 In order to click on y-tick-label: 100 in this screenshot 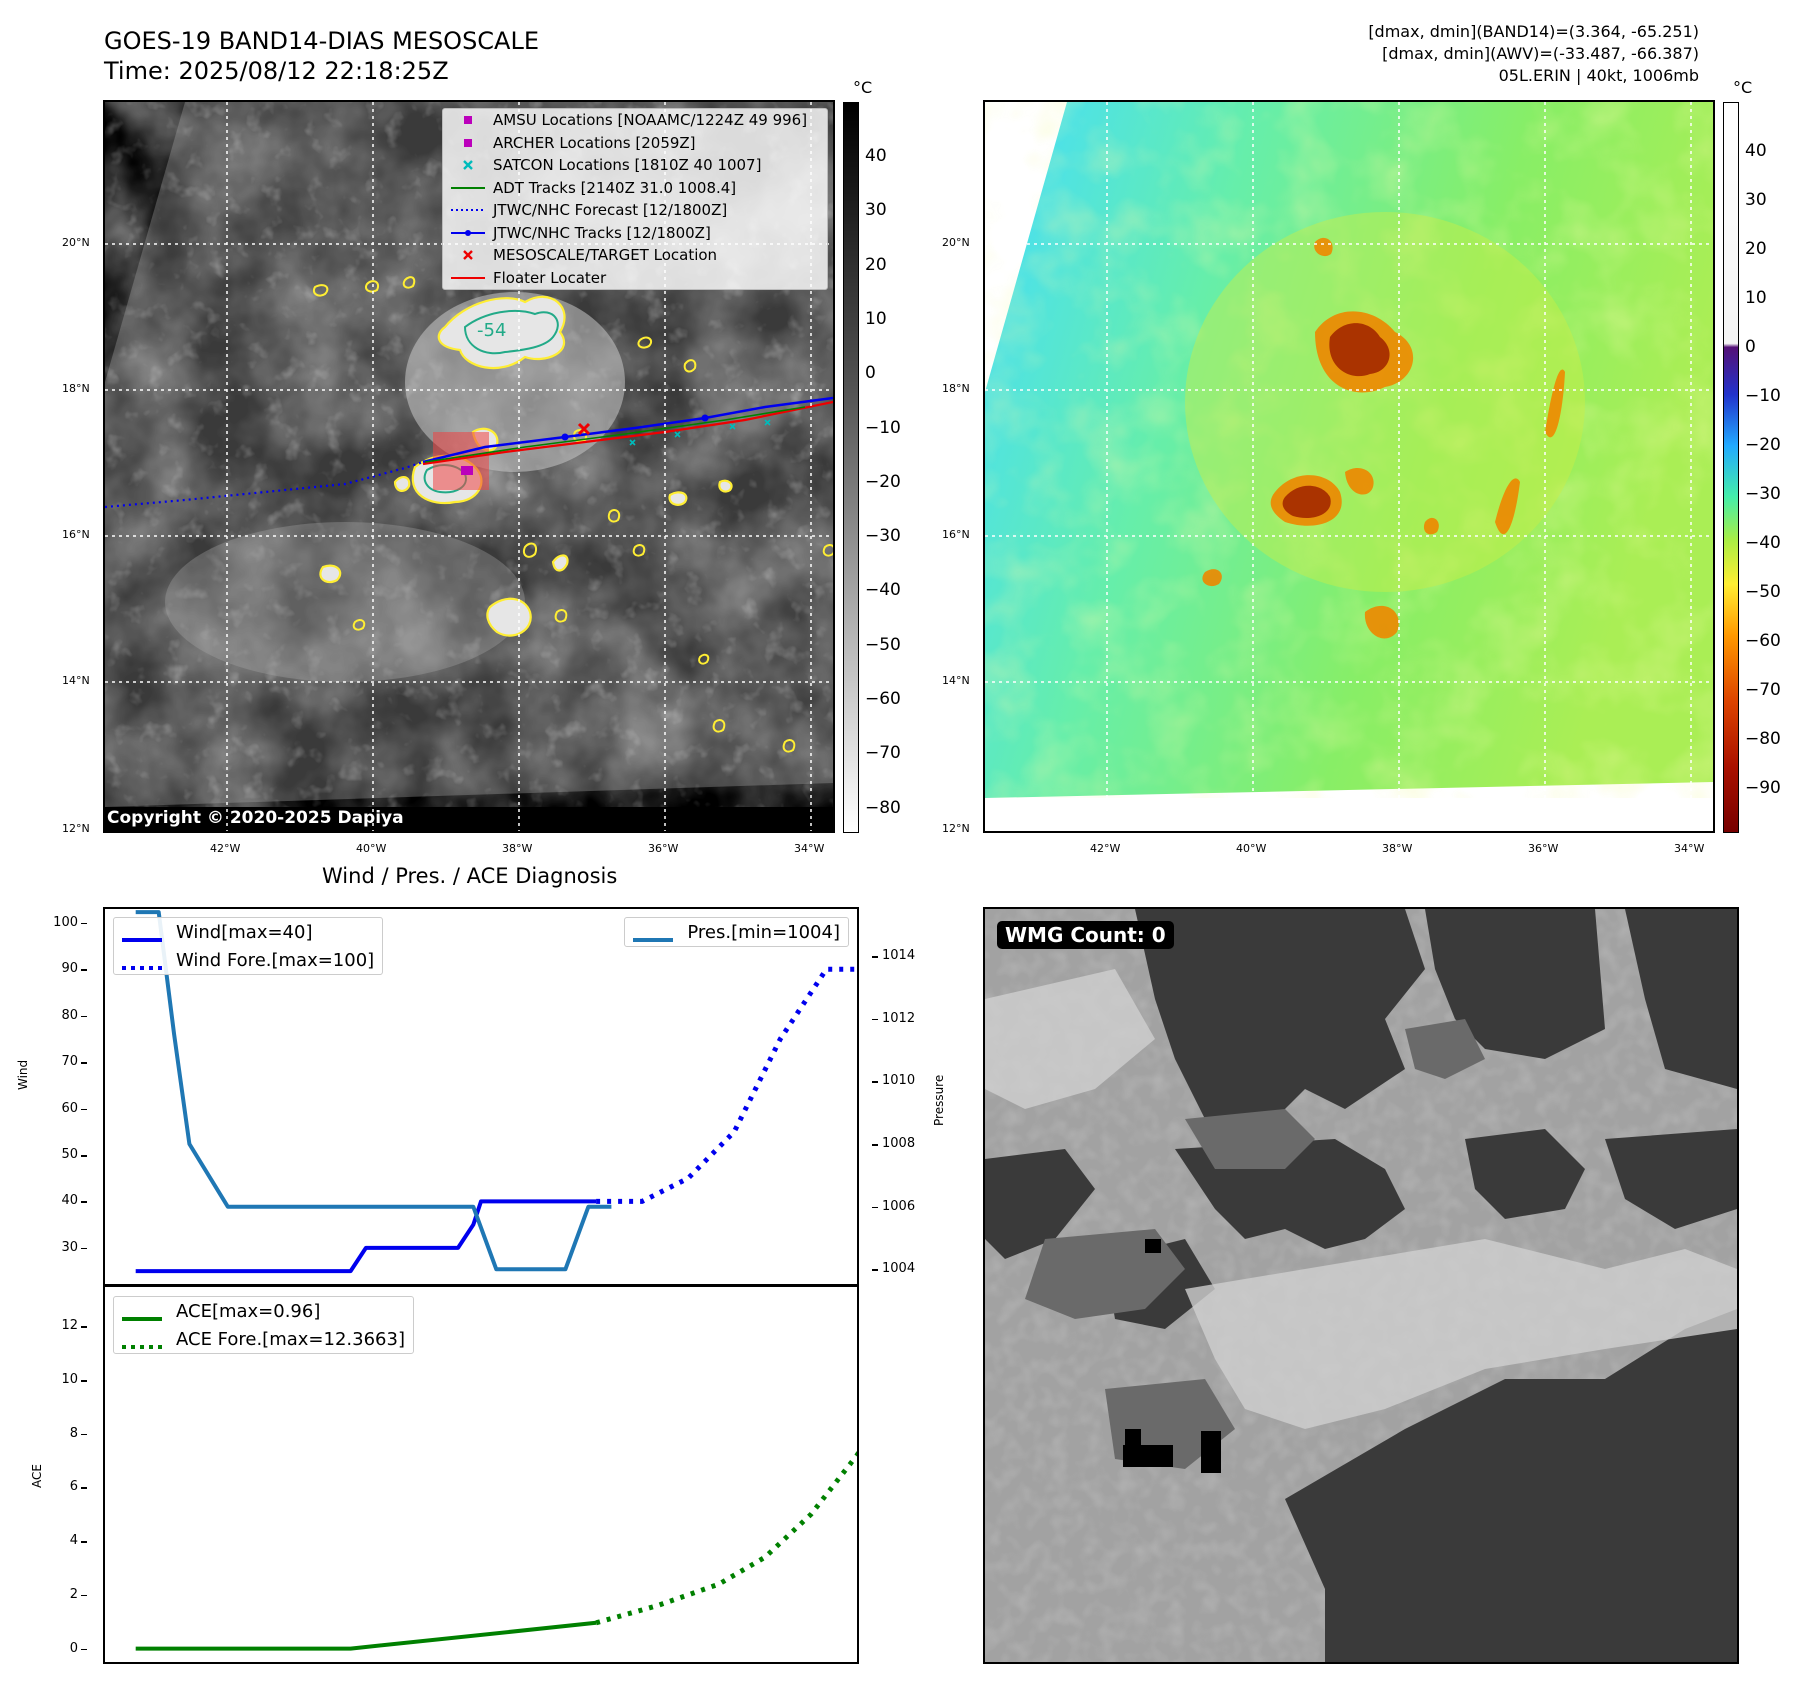, I will do `click(65, 922)`.